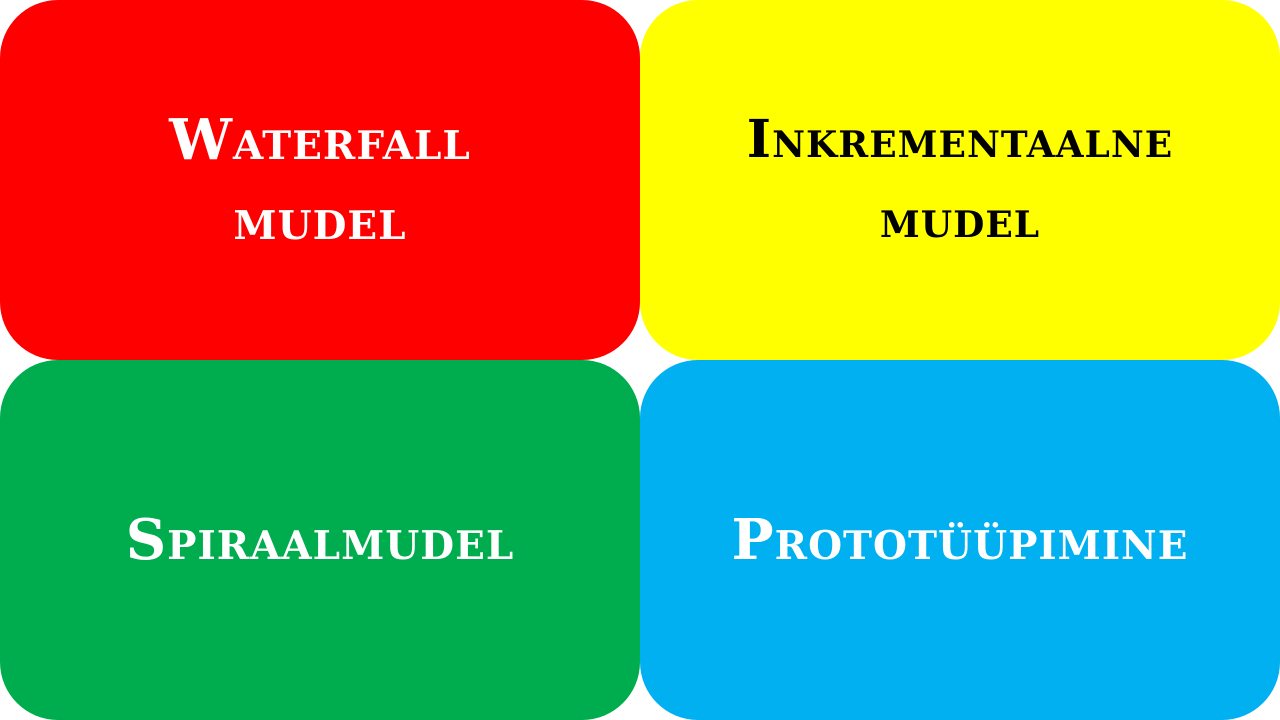  I want to click on tile-label-incremental: Inkrementaalne mudel, so click(960, 179).